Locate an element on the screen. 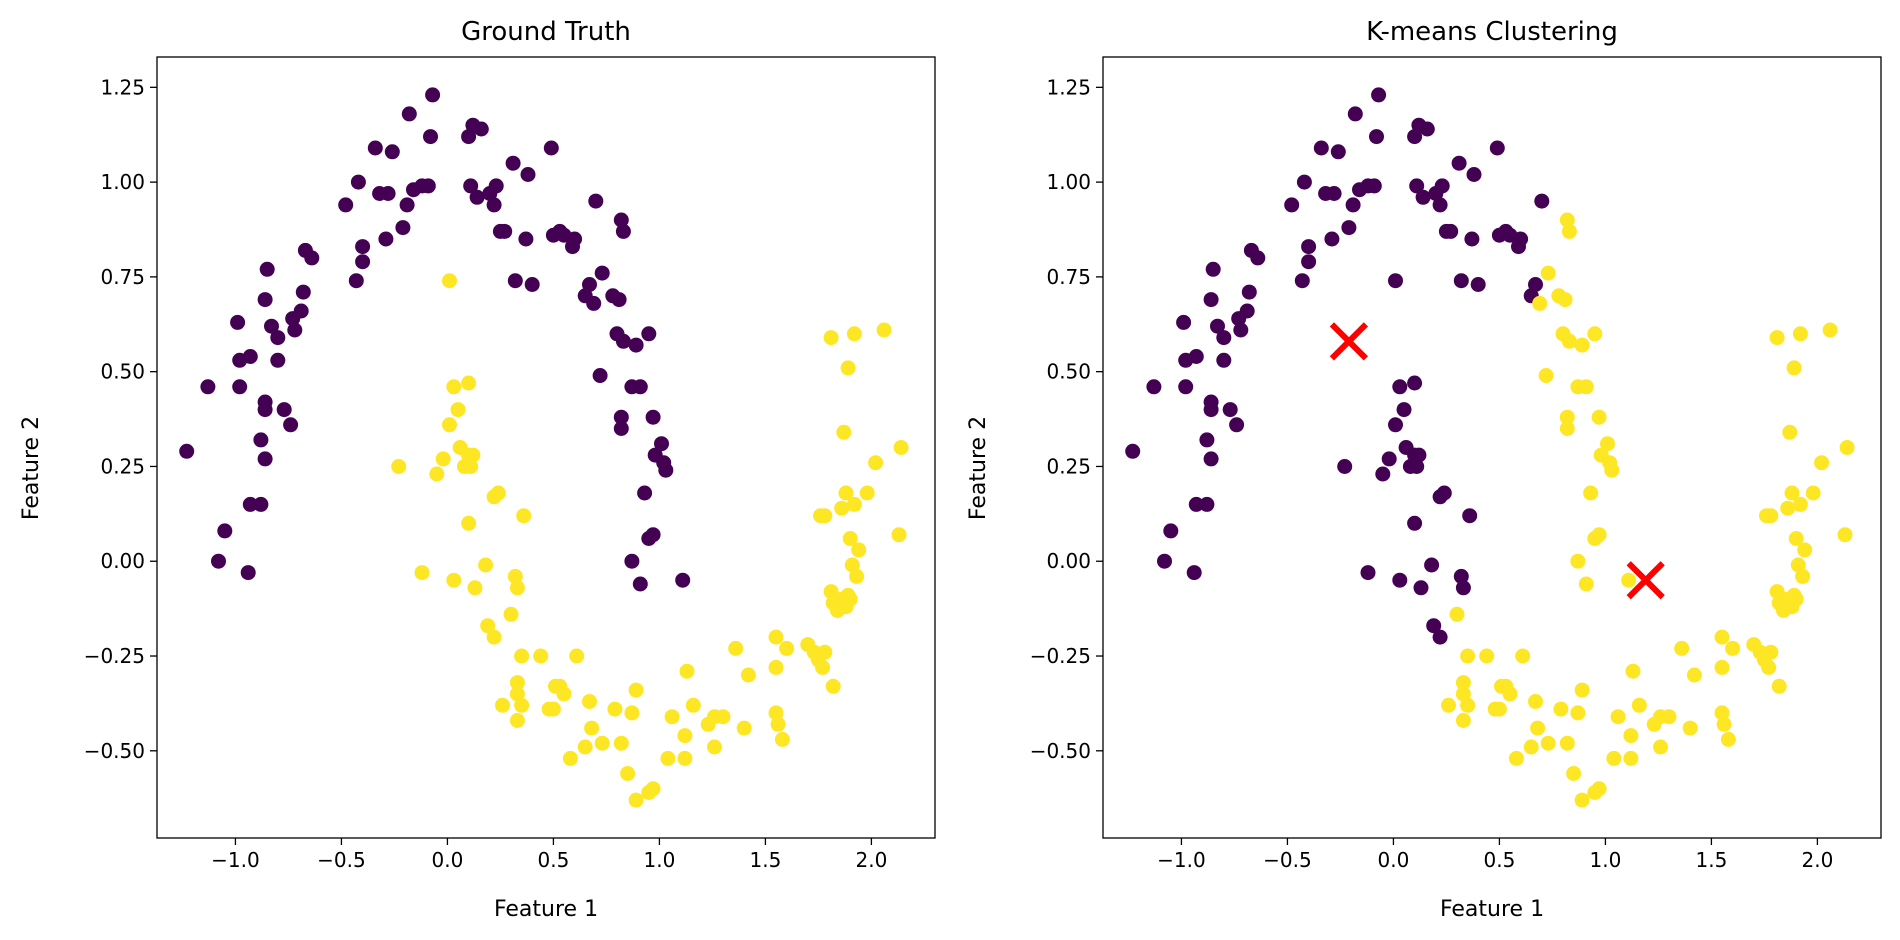  kmeans-xtick-label: 1.0 is located at coordinates (1606, 860).